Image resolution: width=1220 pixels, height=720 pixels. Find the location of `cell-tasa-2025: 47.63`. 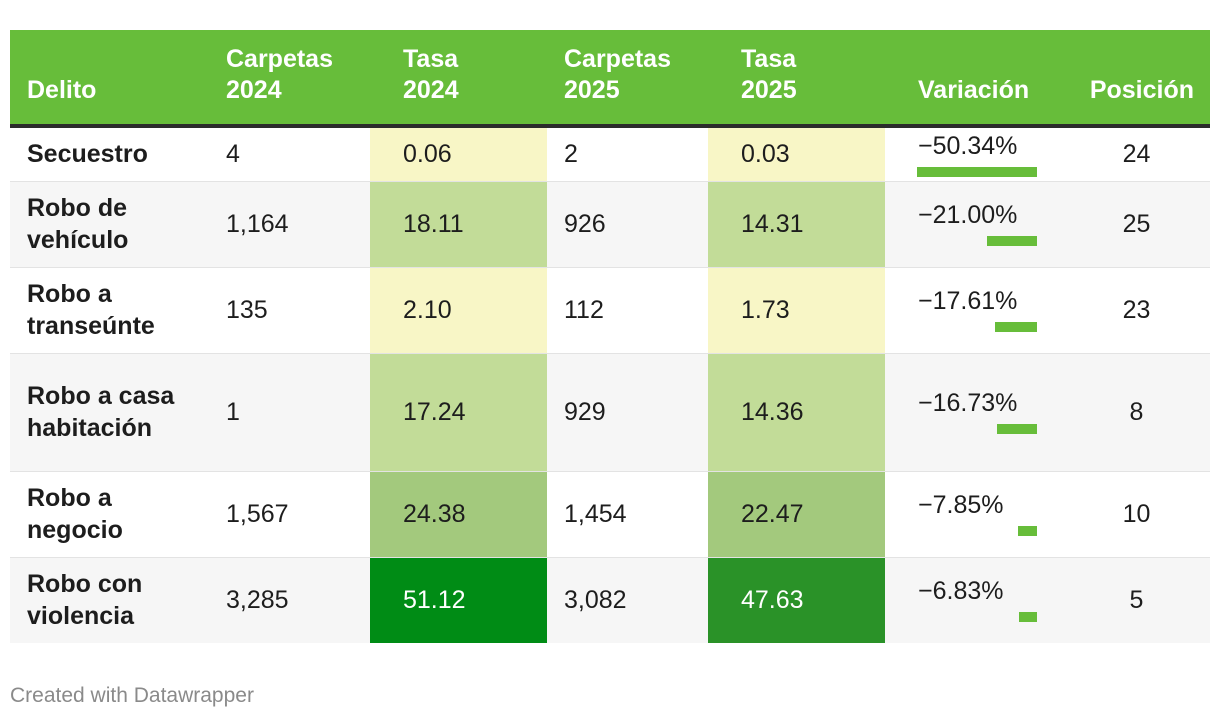

cell-tasa-2025: 47.63 is located at coordinates (796, 600).